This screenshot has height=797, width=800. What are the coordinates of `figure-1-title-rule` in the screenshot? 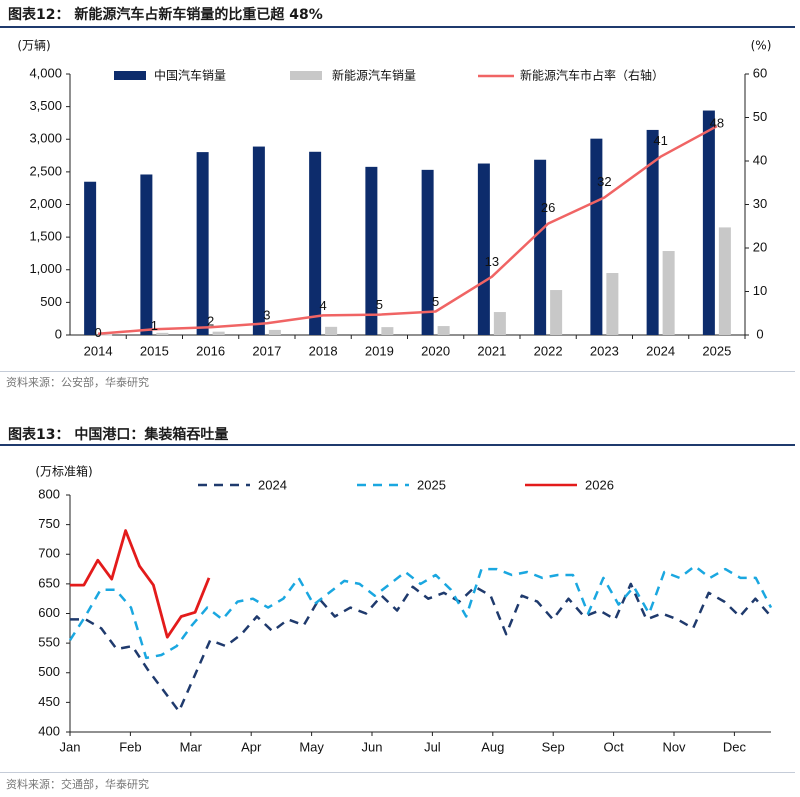 It's located at (397, 27).